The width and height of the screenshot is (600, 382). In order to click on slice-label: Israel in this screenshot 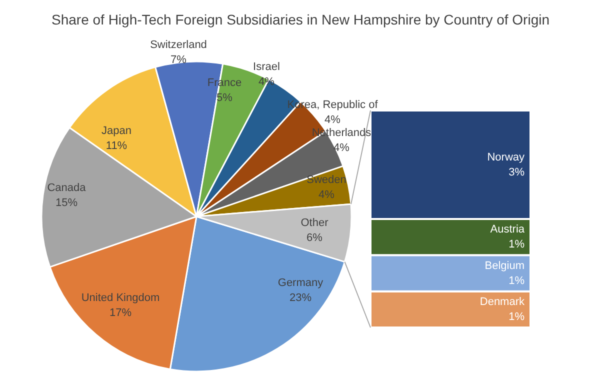, I will do `click(266, 67)`.